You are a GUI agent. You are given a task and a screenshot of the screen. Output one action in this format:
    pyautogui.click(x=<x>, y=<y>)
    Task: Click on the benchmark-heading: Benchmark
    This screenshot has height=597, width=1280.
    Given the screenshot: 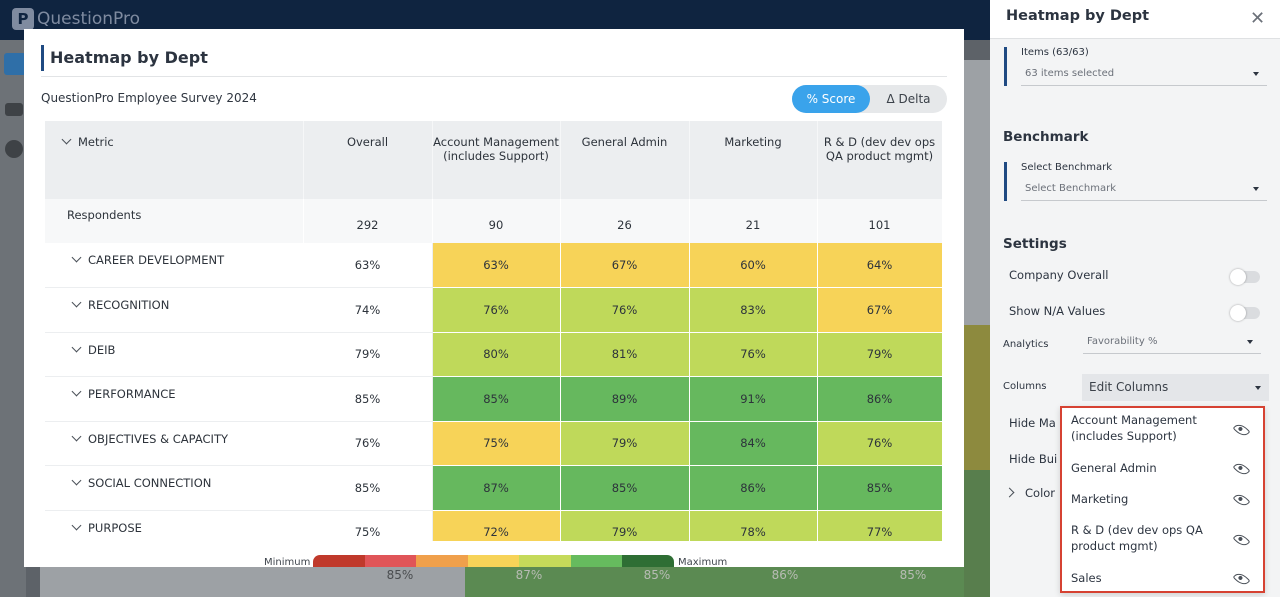 What is the action you would take?
    pyautogui.click(x=1046, y=137)
    